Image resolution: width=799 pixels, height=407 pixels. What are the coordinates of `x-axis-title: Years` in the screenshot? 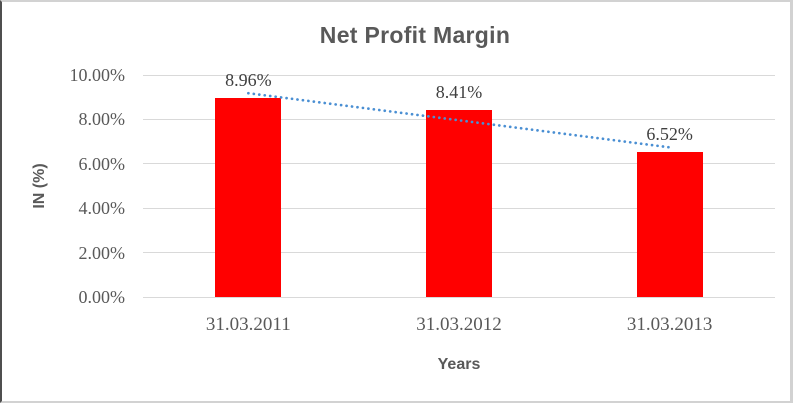 It's located at (459, 364).